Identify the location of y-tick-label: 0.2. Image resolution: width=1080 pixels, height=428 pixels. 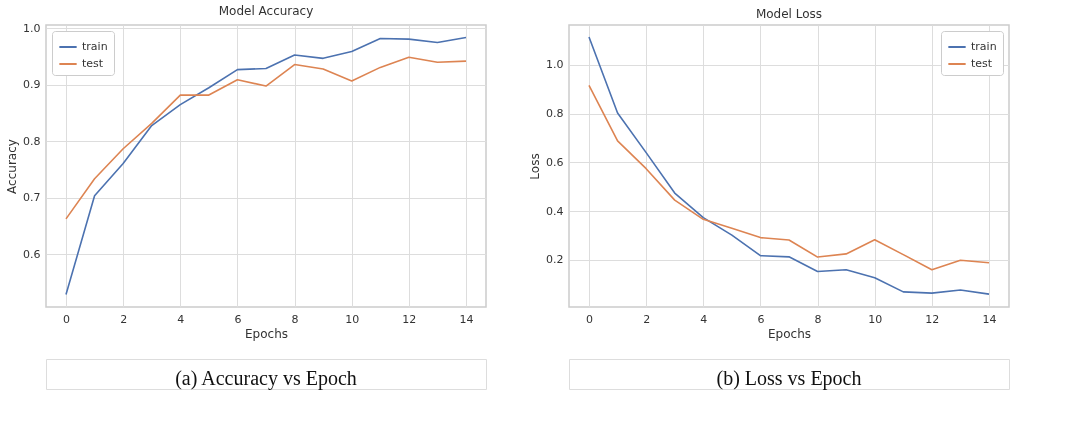
(555, 260).